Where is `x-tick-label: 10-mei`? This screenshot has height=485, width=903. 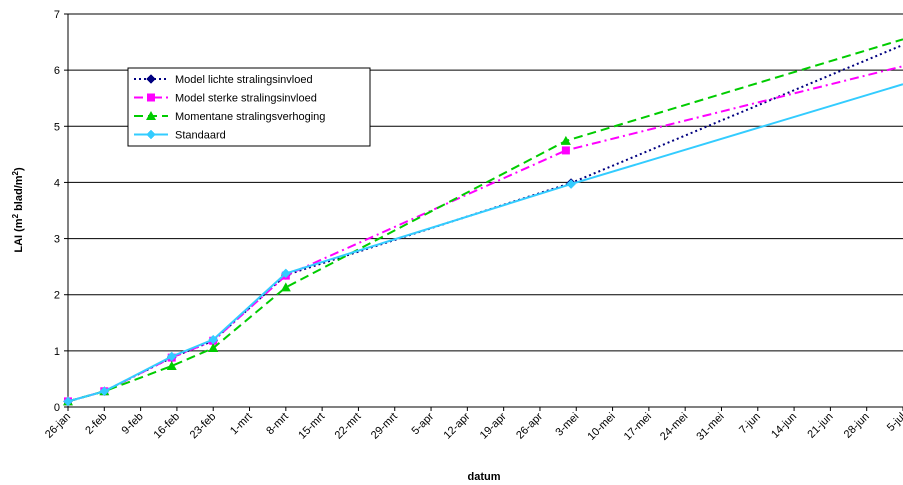 x-tick-label: 10-mei is located at coordinates (601, 427).